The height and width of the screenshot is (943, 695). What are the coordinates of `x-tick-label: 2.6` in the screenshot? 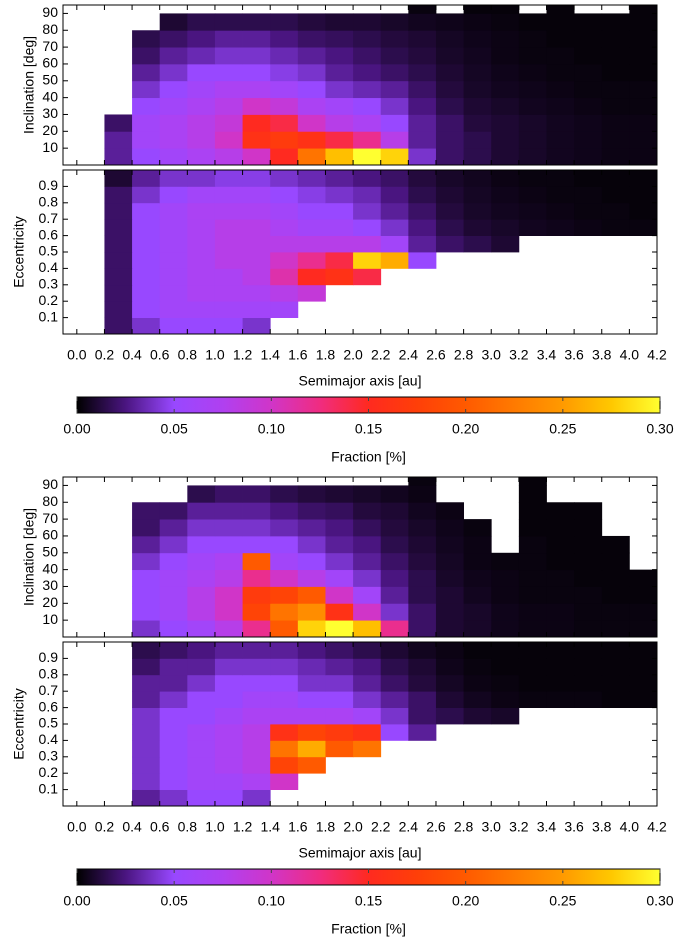 It's located at (436, 355).